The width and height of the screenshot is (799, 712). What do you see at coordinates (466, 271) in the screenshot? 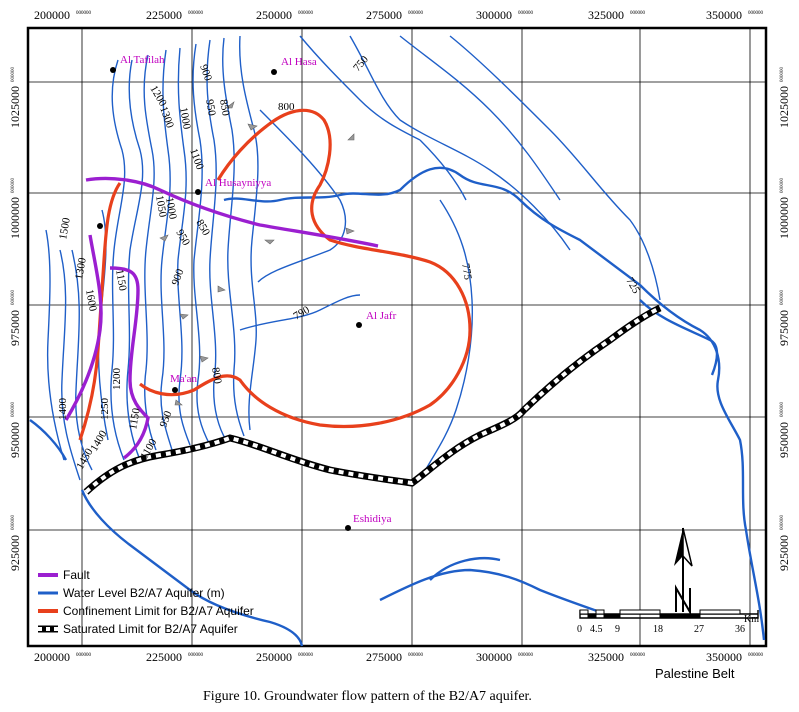
I see `contour-label: 775` at bounding box center [466, 271].